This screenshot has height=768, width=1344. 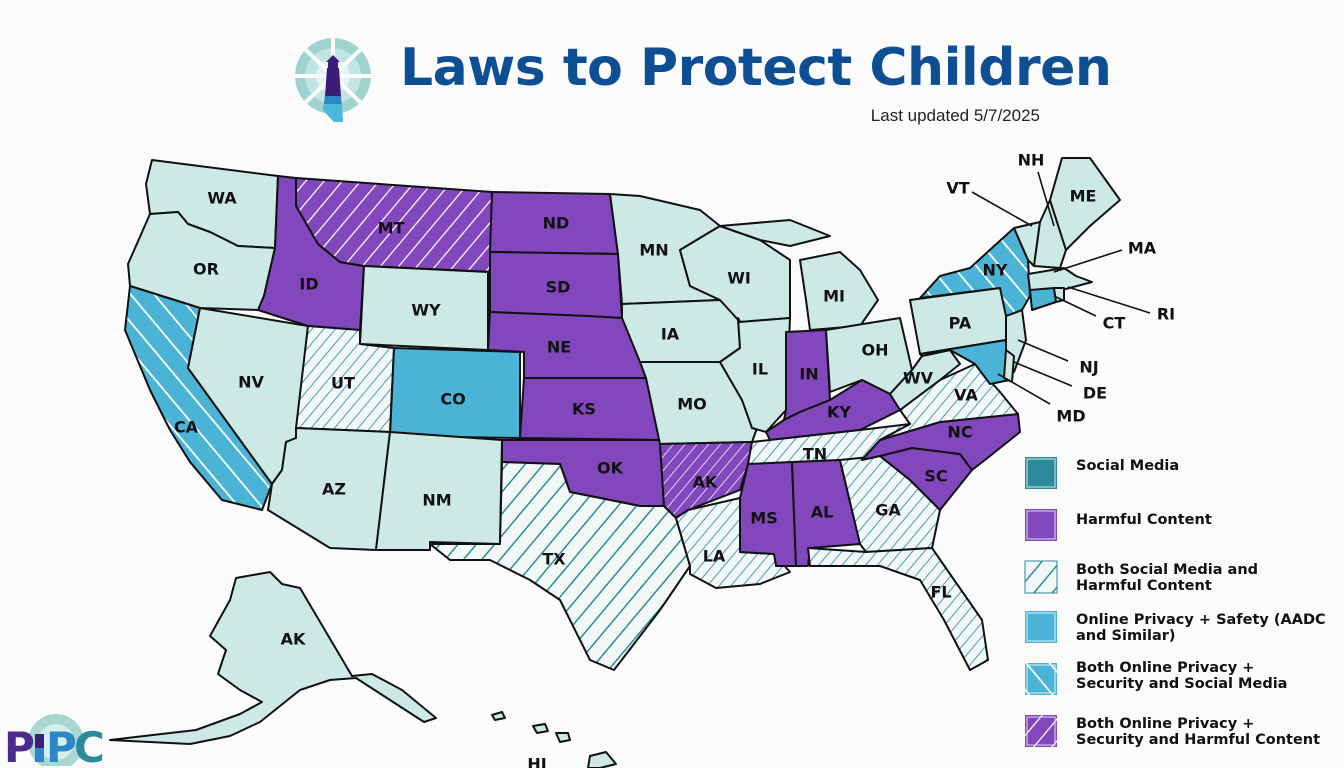 What do you see at coordinates (1041, 577) in the screenshot?
I see `hatched-teal-swatch-icon` at bounding box center [1041, 577].